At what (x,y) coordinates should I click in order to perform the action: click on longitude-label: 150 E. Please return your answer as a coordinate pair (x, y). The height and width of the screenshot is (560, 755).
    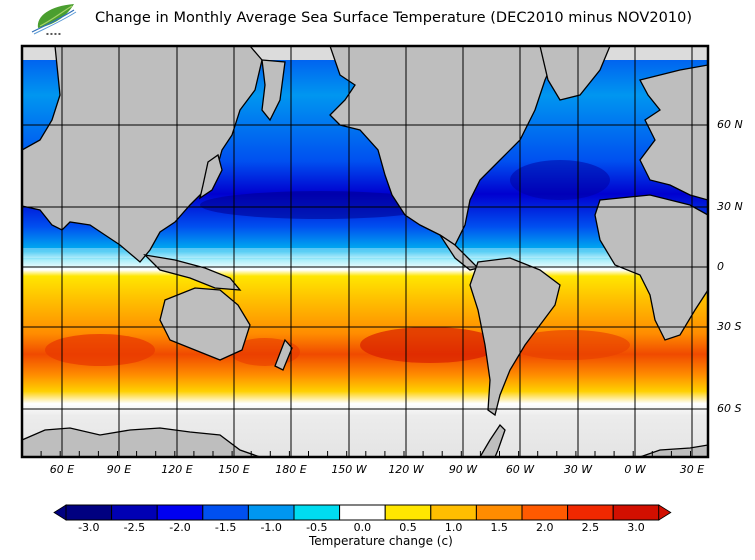
    Looking at the image, I should click on (234, 469).